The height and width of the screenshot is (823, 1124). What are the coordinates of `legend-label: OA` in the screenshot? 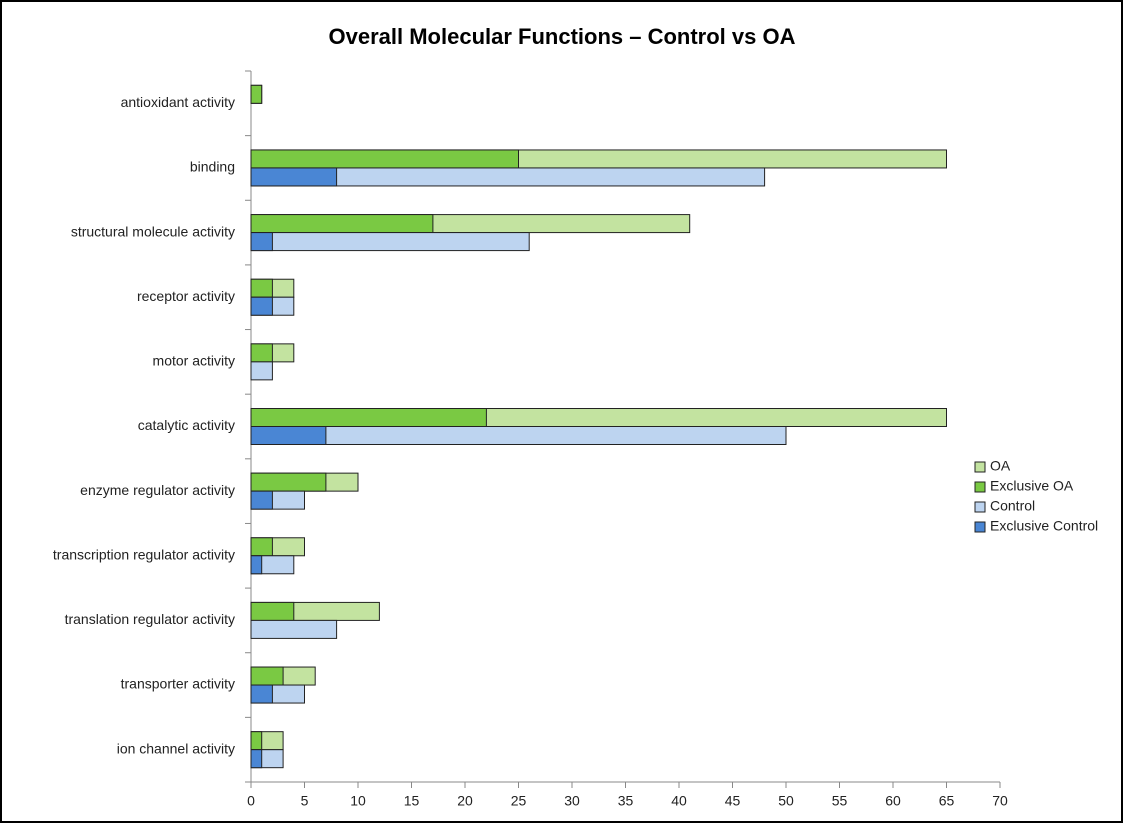 It's located at (1000, 466).